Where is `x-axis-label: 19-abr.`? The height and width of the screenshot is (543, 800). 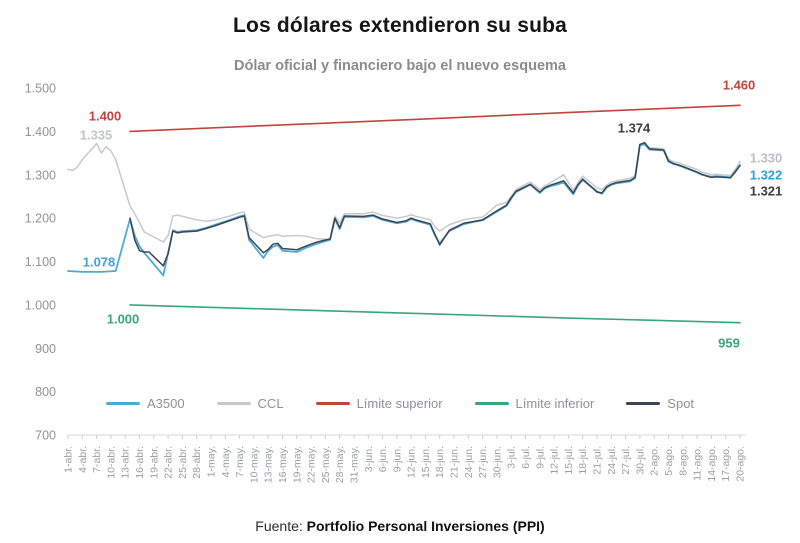 x-axis-label: 19-abr. is located at coordinates (154, 462).